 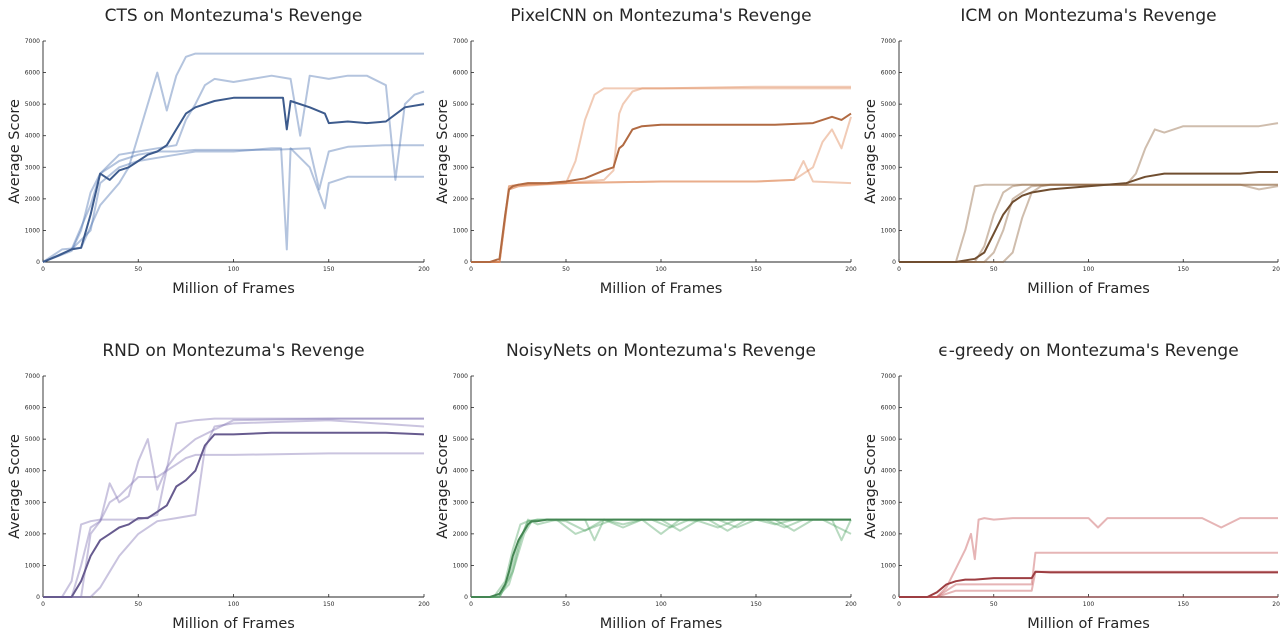 What do you see at coordinates (661, 351) in the screenshot?
I see `chart-title: NoisyNets on Montezuma's Revenge` at bounding box center [661, 351].